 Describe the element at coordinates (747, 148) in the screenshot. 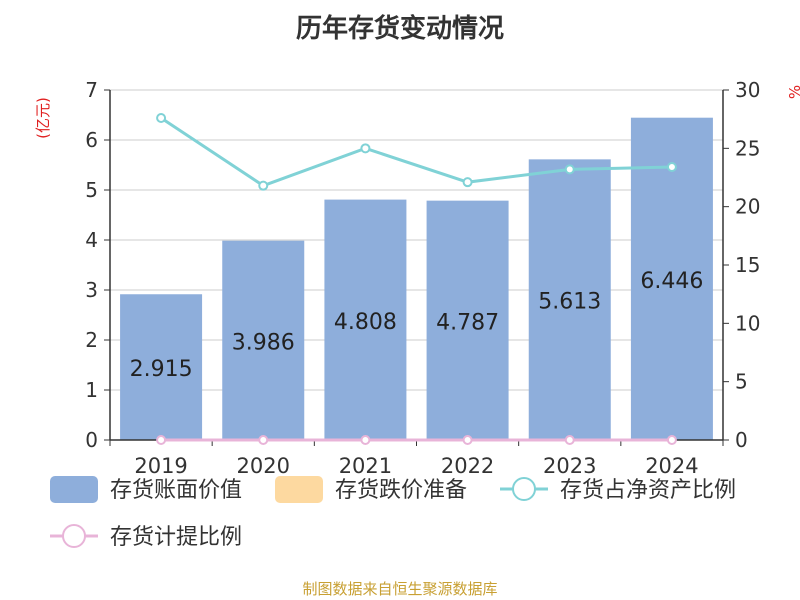

I see `y-right-tick-label: 25` at that location.